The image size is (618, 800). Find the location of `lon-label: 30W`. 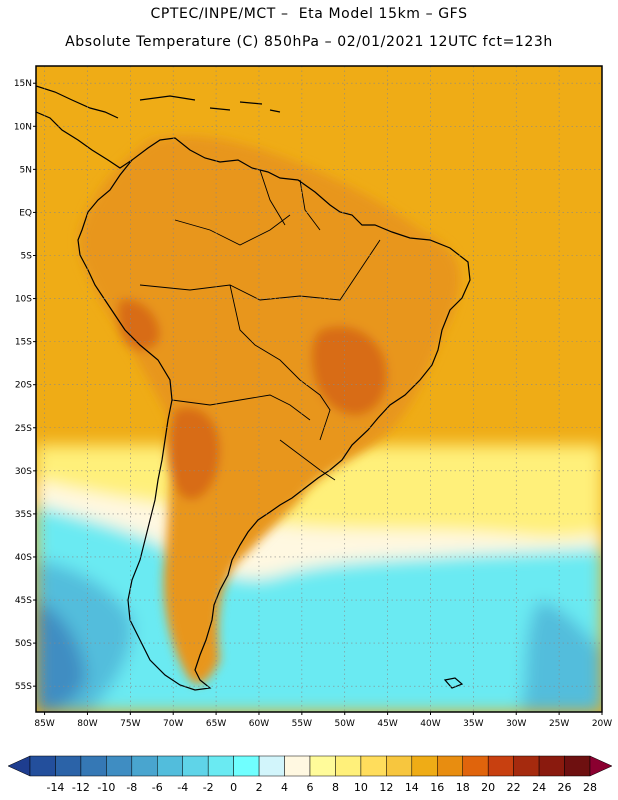

lon-label: 30W is located at coordinates (516, 724).